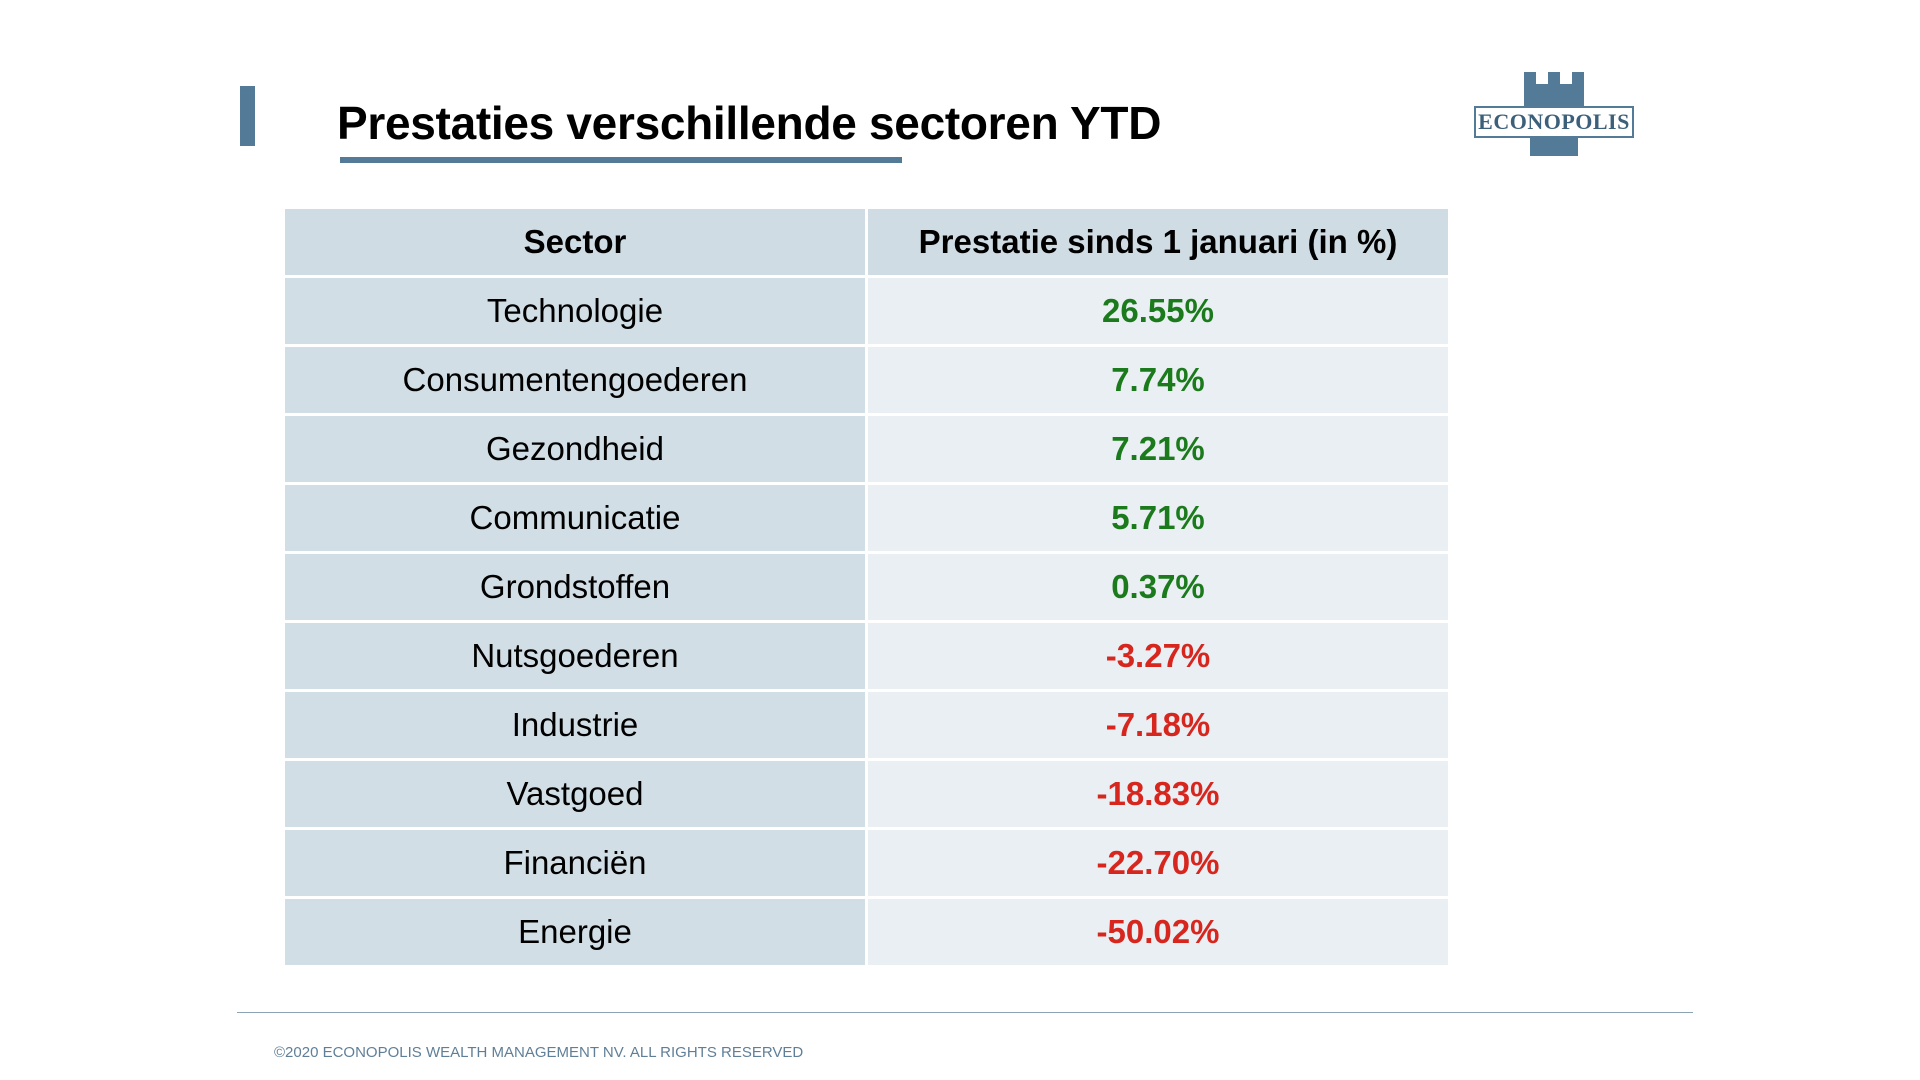 Image resolution: width=1920 pixels, height=1080 pixels. I want to click on table-row: Grondstoffen 0.37%, so click(866, 587).